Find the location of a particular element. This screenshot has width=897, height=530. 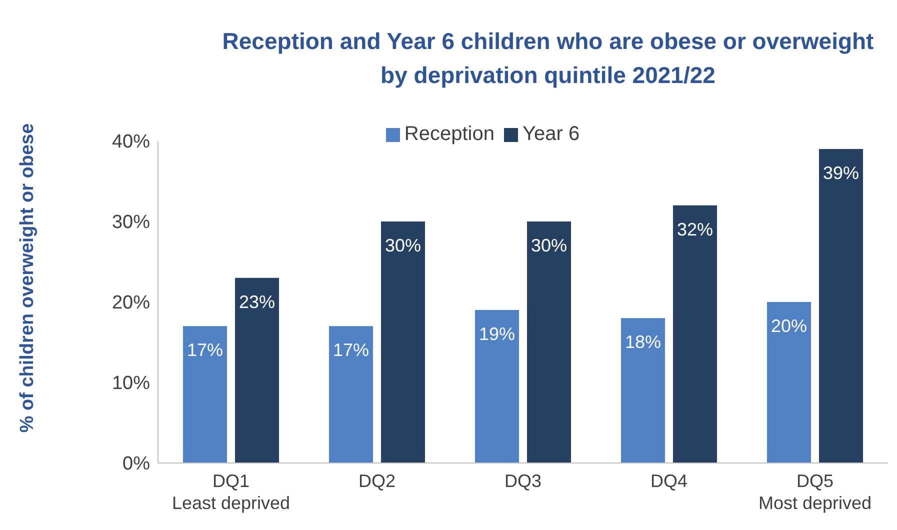

legend-label: Year 6 is located at coordinates (551, 134).